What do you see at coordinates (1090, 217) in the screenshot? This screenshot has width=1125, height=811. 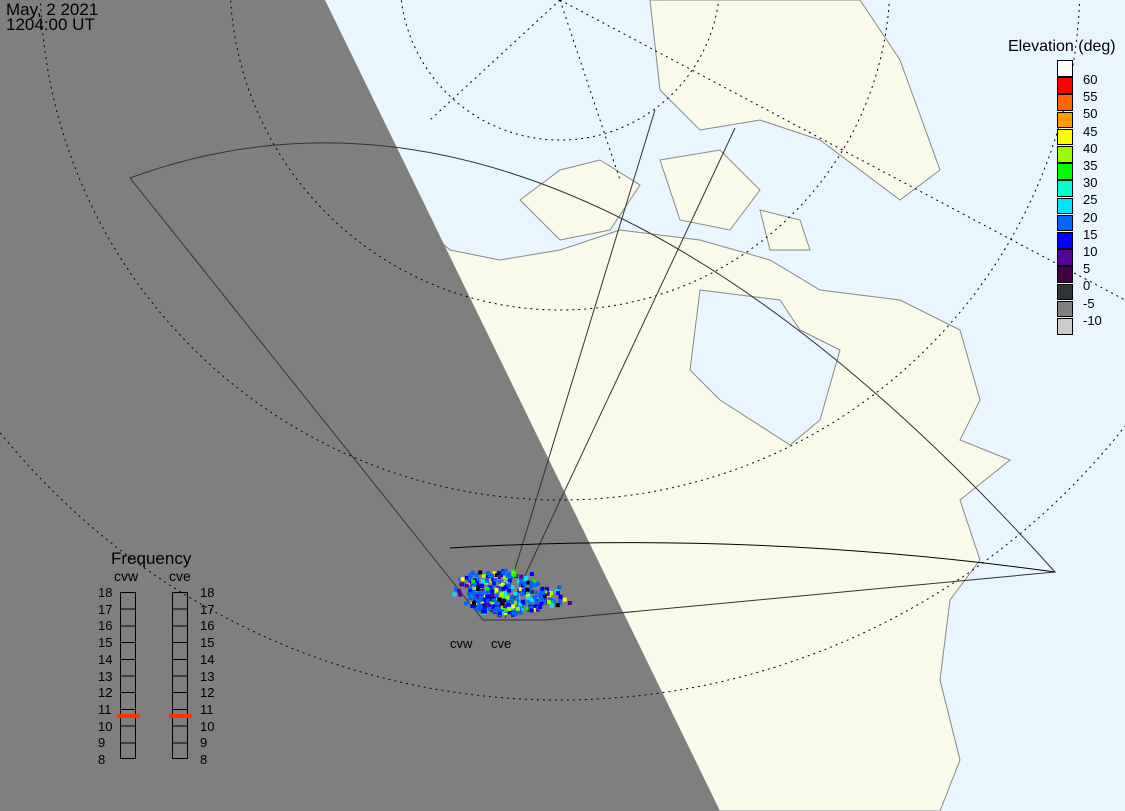 I see `legend-label: 20` at bounding box center [1090, 217].